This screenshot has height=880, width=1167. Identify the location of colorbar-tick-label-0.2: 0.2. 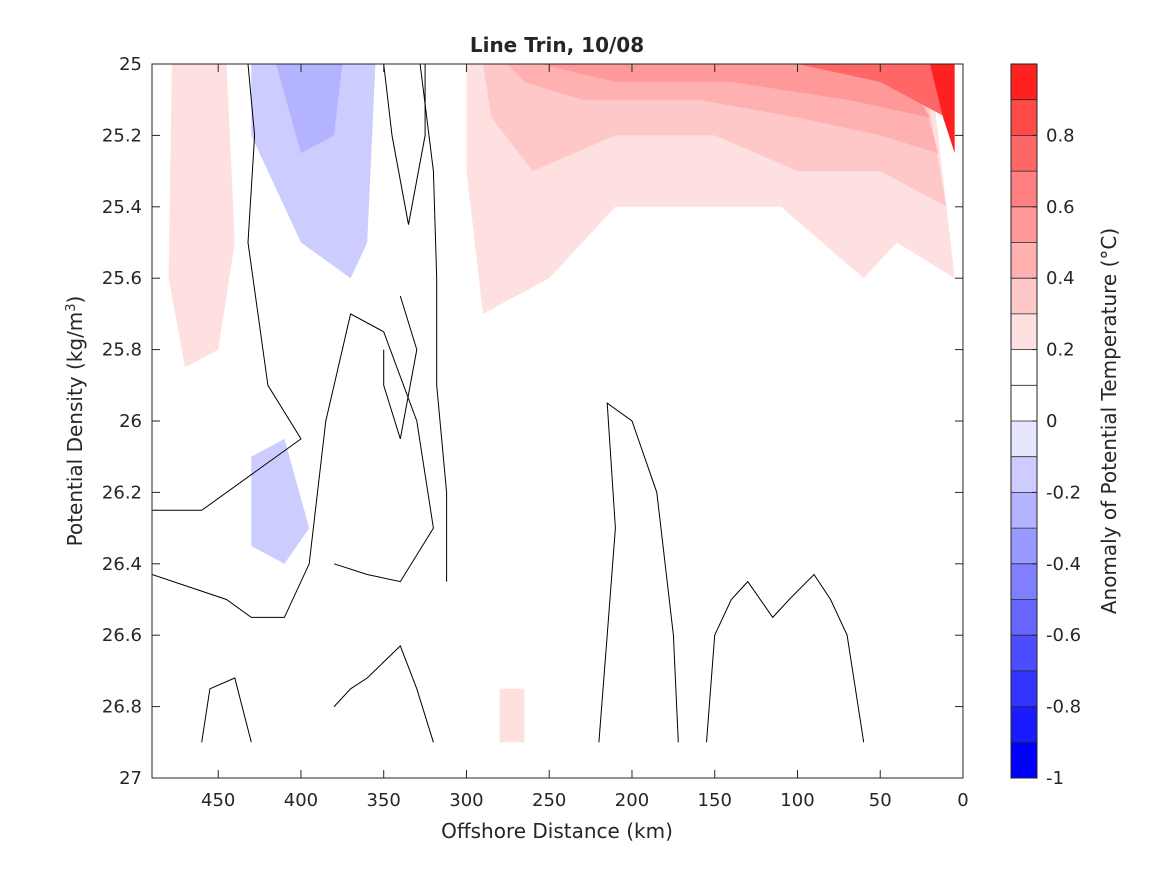
(1060, 350).